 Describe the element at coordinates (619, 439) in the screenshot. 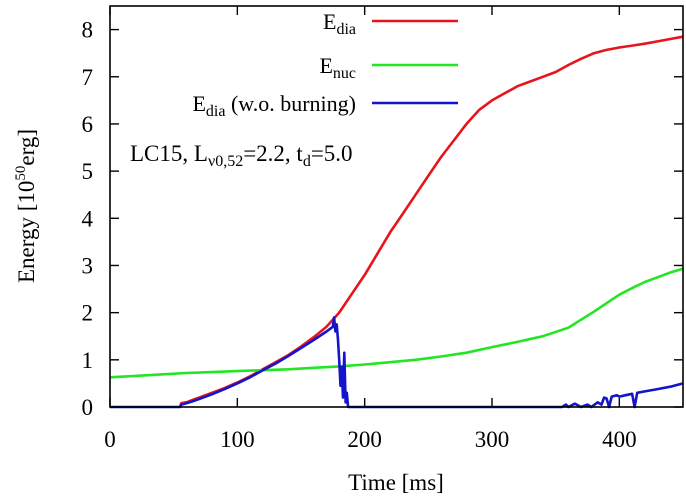

I see `x-tick-label: 400` at that location.